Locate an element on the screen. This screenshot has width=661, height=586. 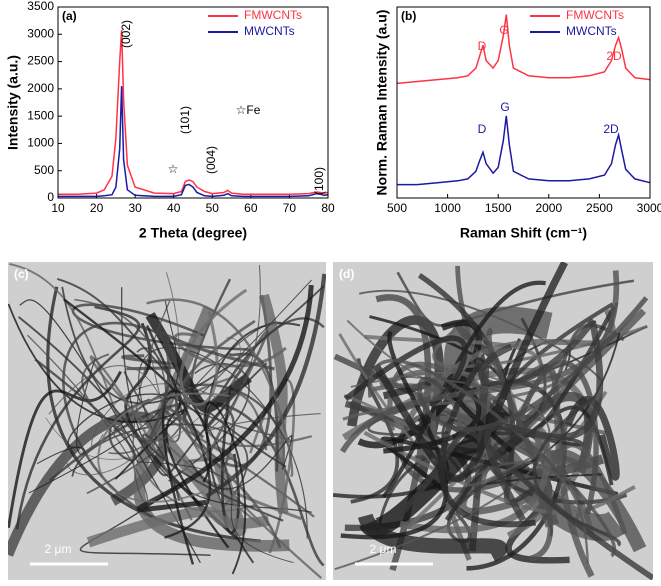
x-tick-label: 2500 is located at coordinates (599, 208).